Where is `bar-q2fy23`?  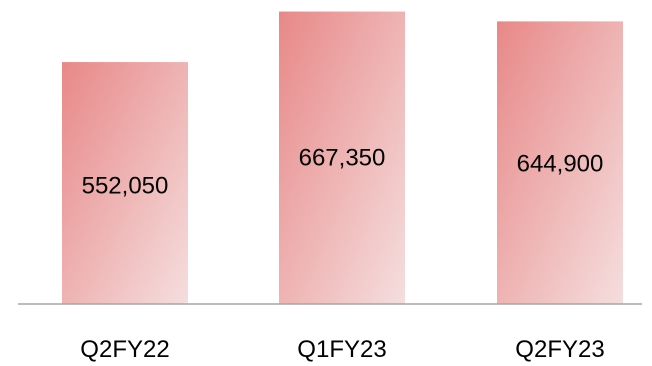
bar-q2fy23 is located at coordinates (560, 163).